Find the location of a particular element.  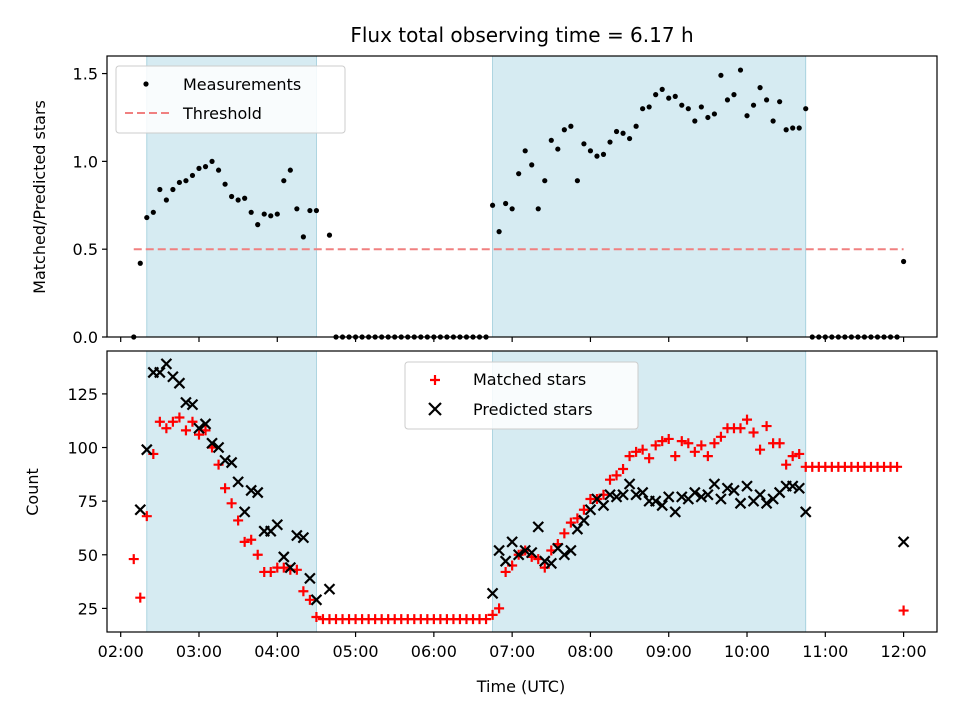

y-tick-label: 125 is located at coordinates (82, 394).